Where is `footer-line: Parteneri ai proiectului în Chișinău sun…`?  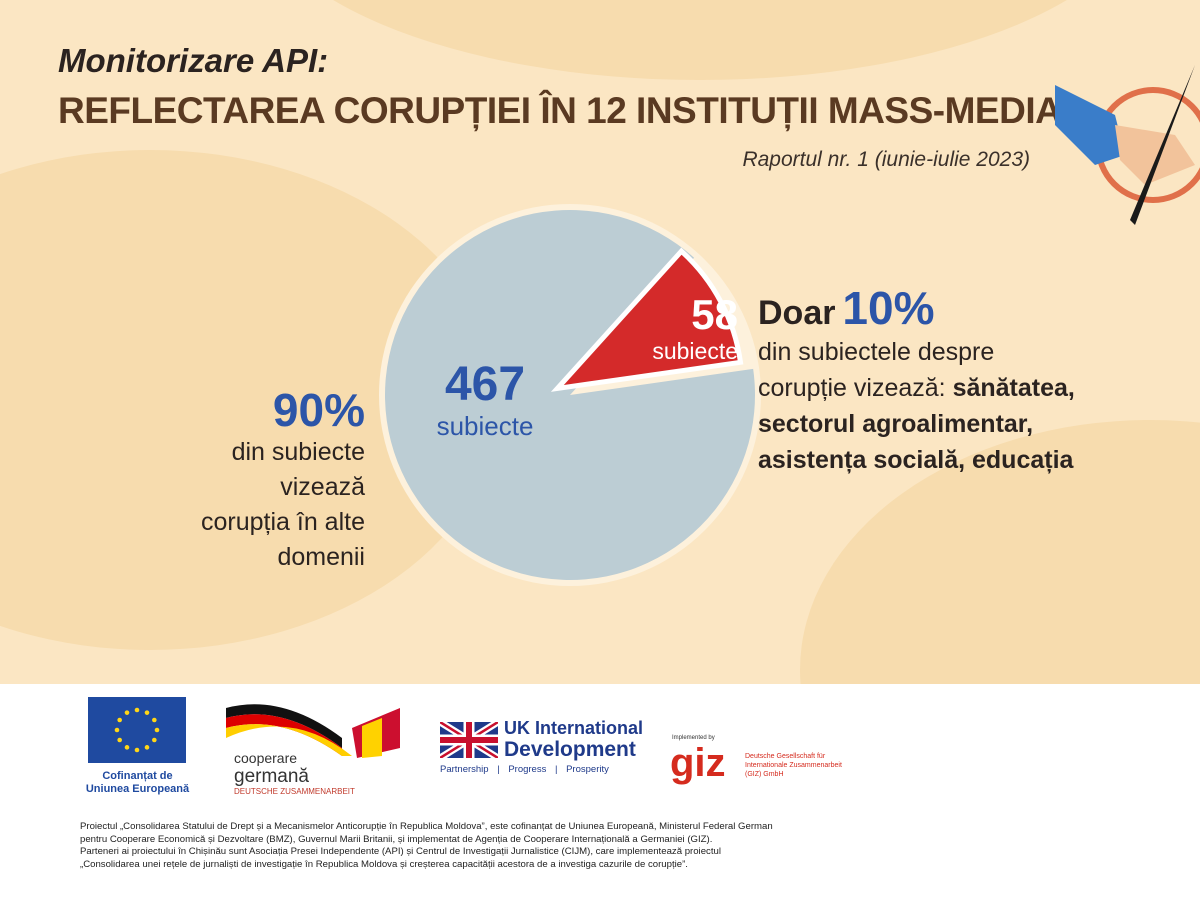
footer-line: Parteneri ai proiectului în Chișinău sun… is located at coordinates (400, 851).